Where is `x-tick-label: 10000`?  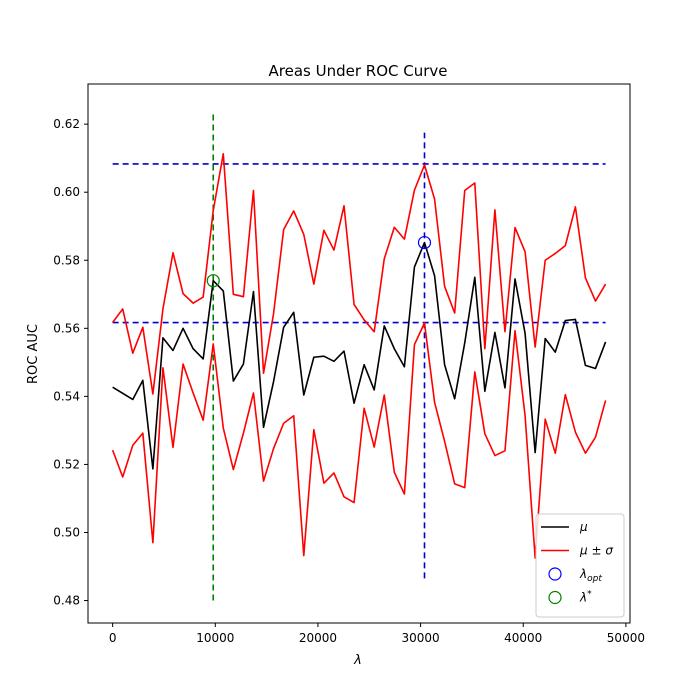 x-tick-label: 10000 is located at coordinates (215, 638).